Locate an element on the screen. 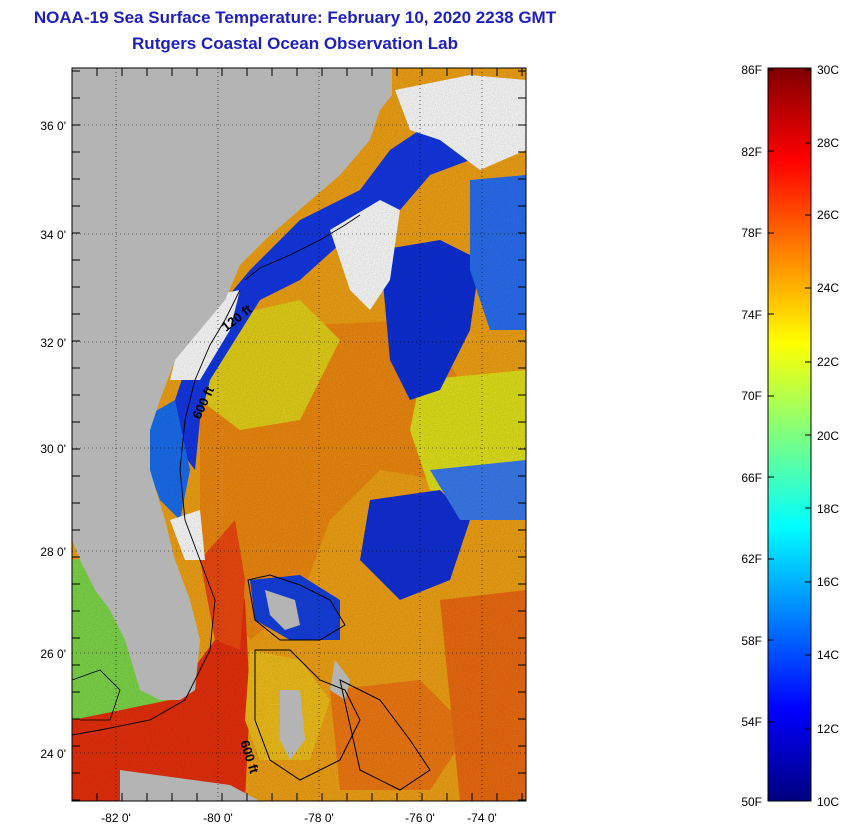  fahrenheit-label: 86F is located at coordinates (751, 70).